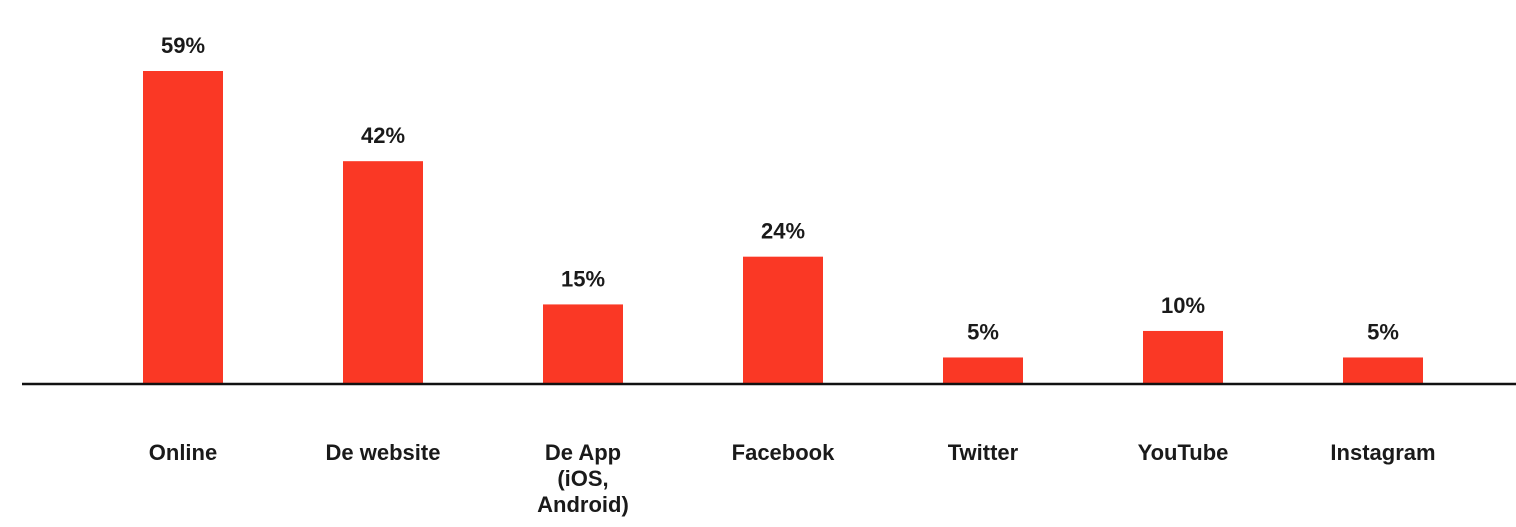 Image resolution: width=1516 pixels, height=527 pixels. I want to click on bar-value-label: 59%, so click(183, 45).